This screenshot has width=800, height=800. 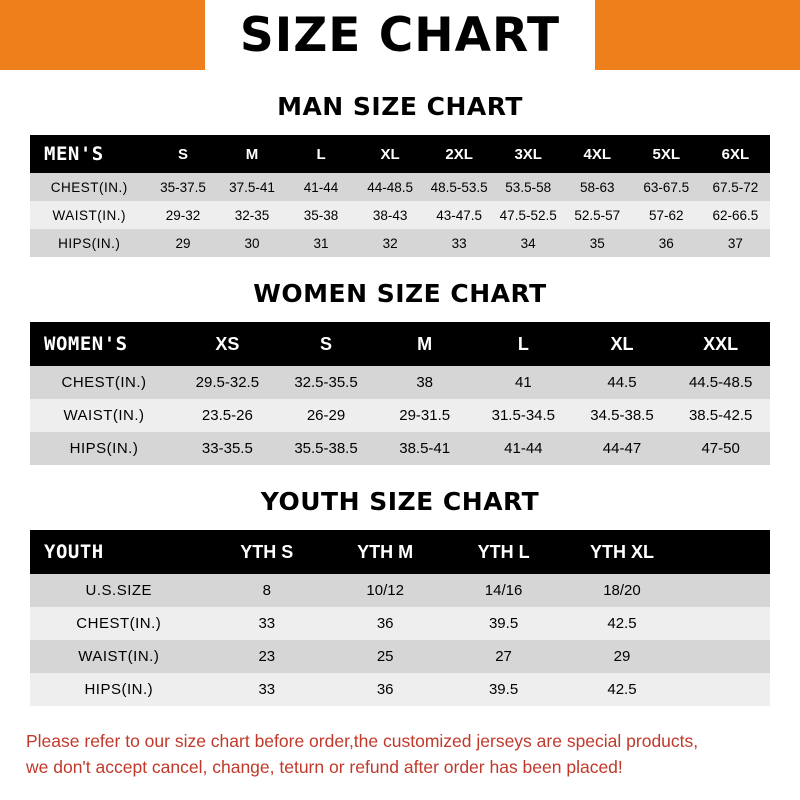 I want to click on cell: 34, so click(x=528, y=243).